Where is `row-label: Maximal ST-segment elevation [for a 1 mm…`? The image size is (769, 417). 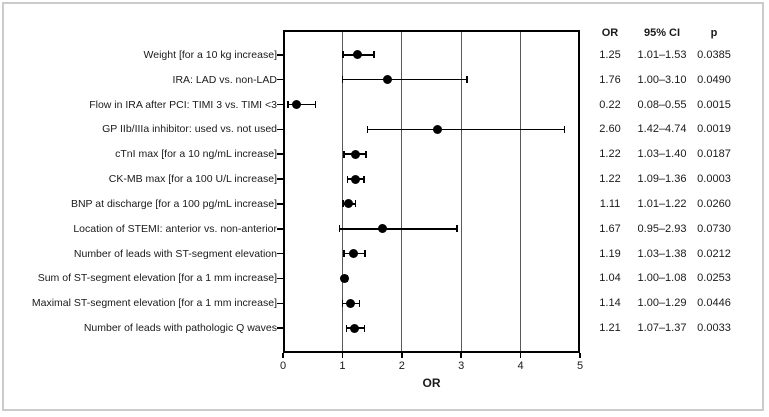
row-label: Maximal ST-segment elevation [for a 1 mm… is located at coordinates (154, 303).